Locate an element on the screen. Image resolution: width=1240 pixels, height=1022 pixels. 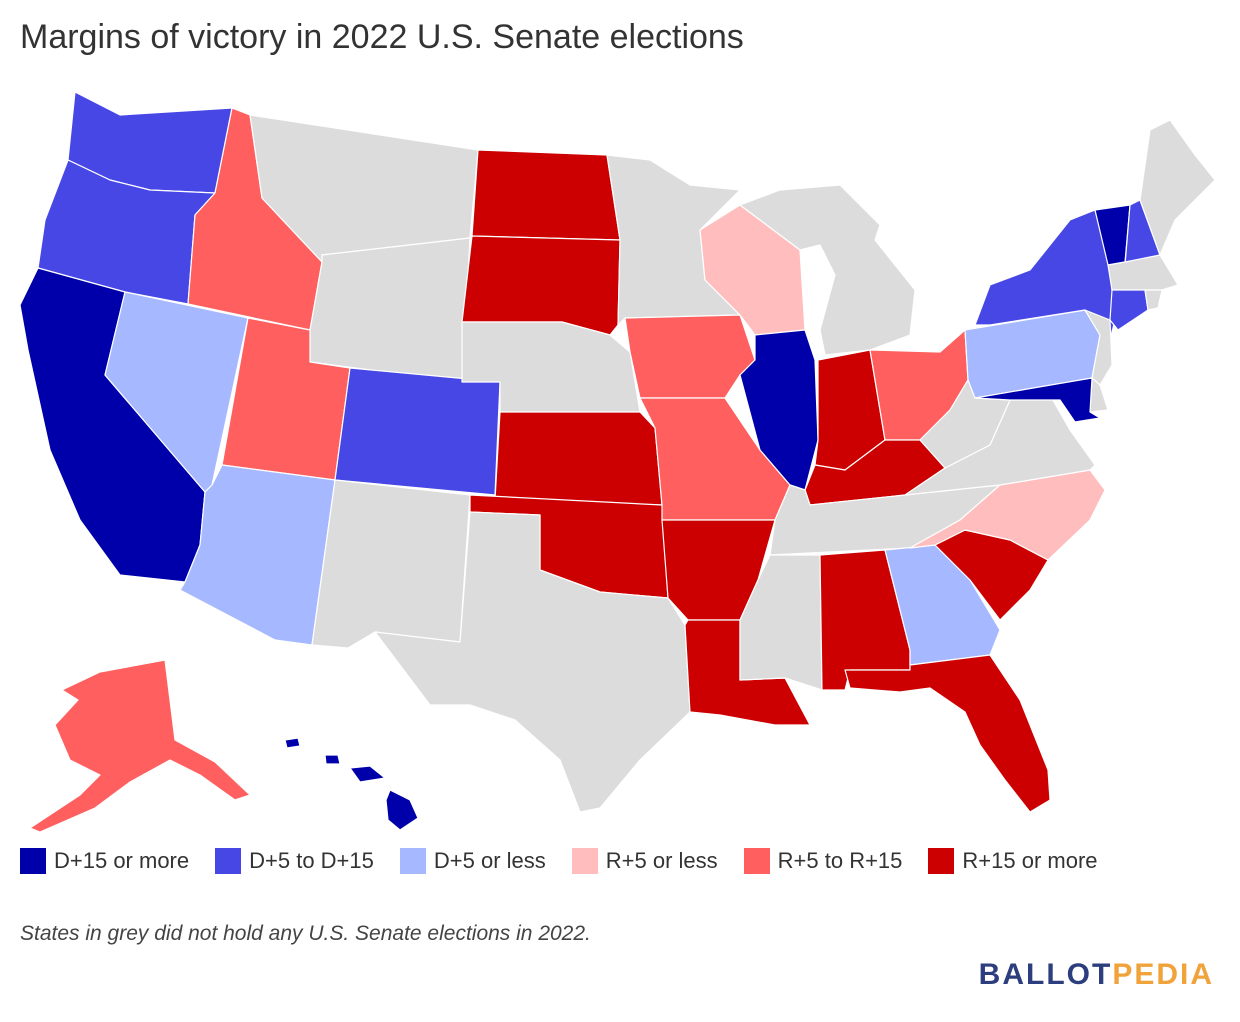
legend-item-d-mid: D+5 to D+15 is located at coordinates (294, 861).